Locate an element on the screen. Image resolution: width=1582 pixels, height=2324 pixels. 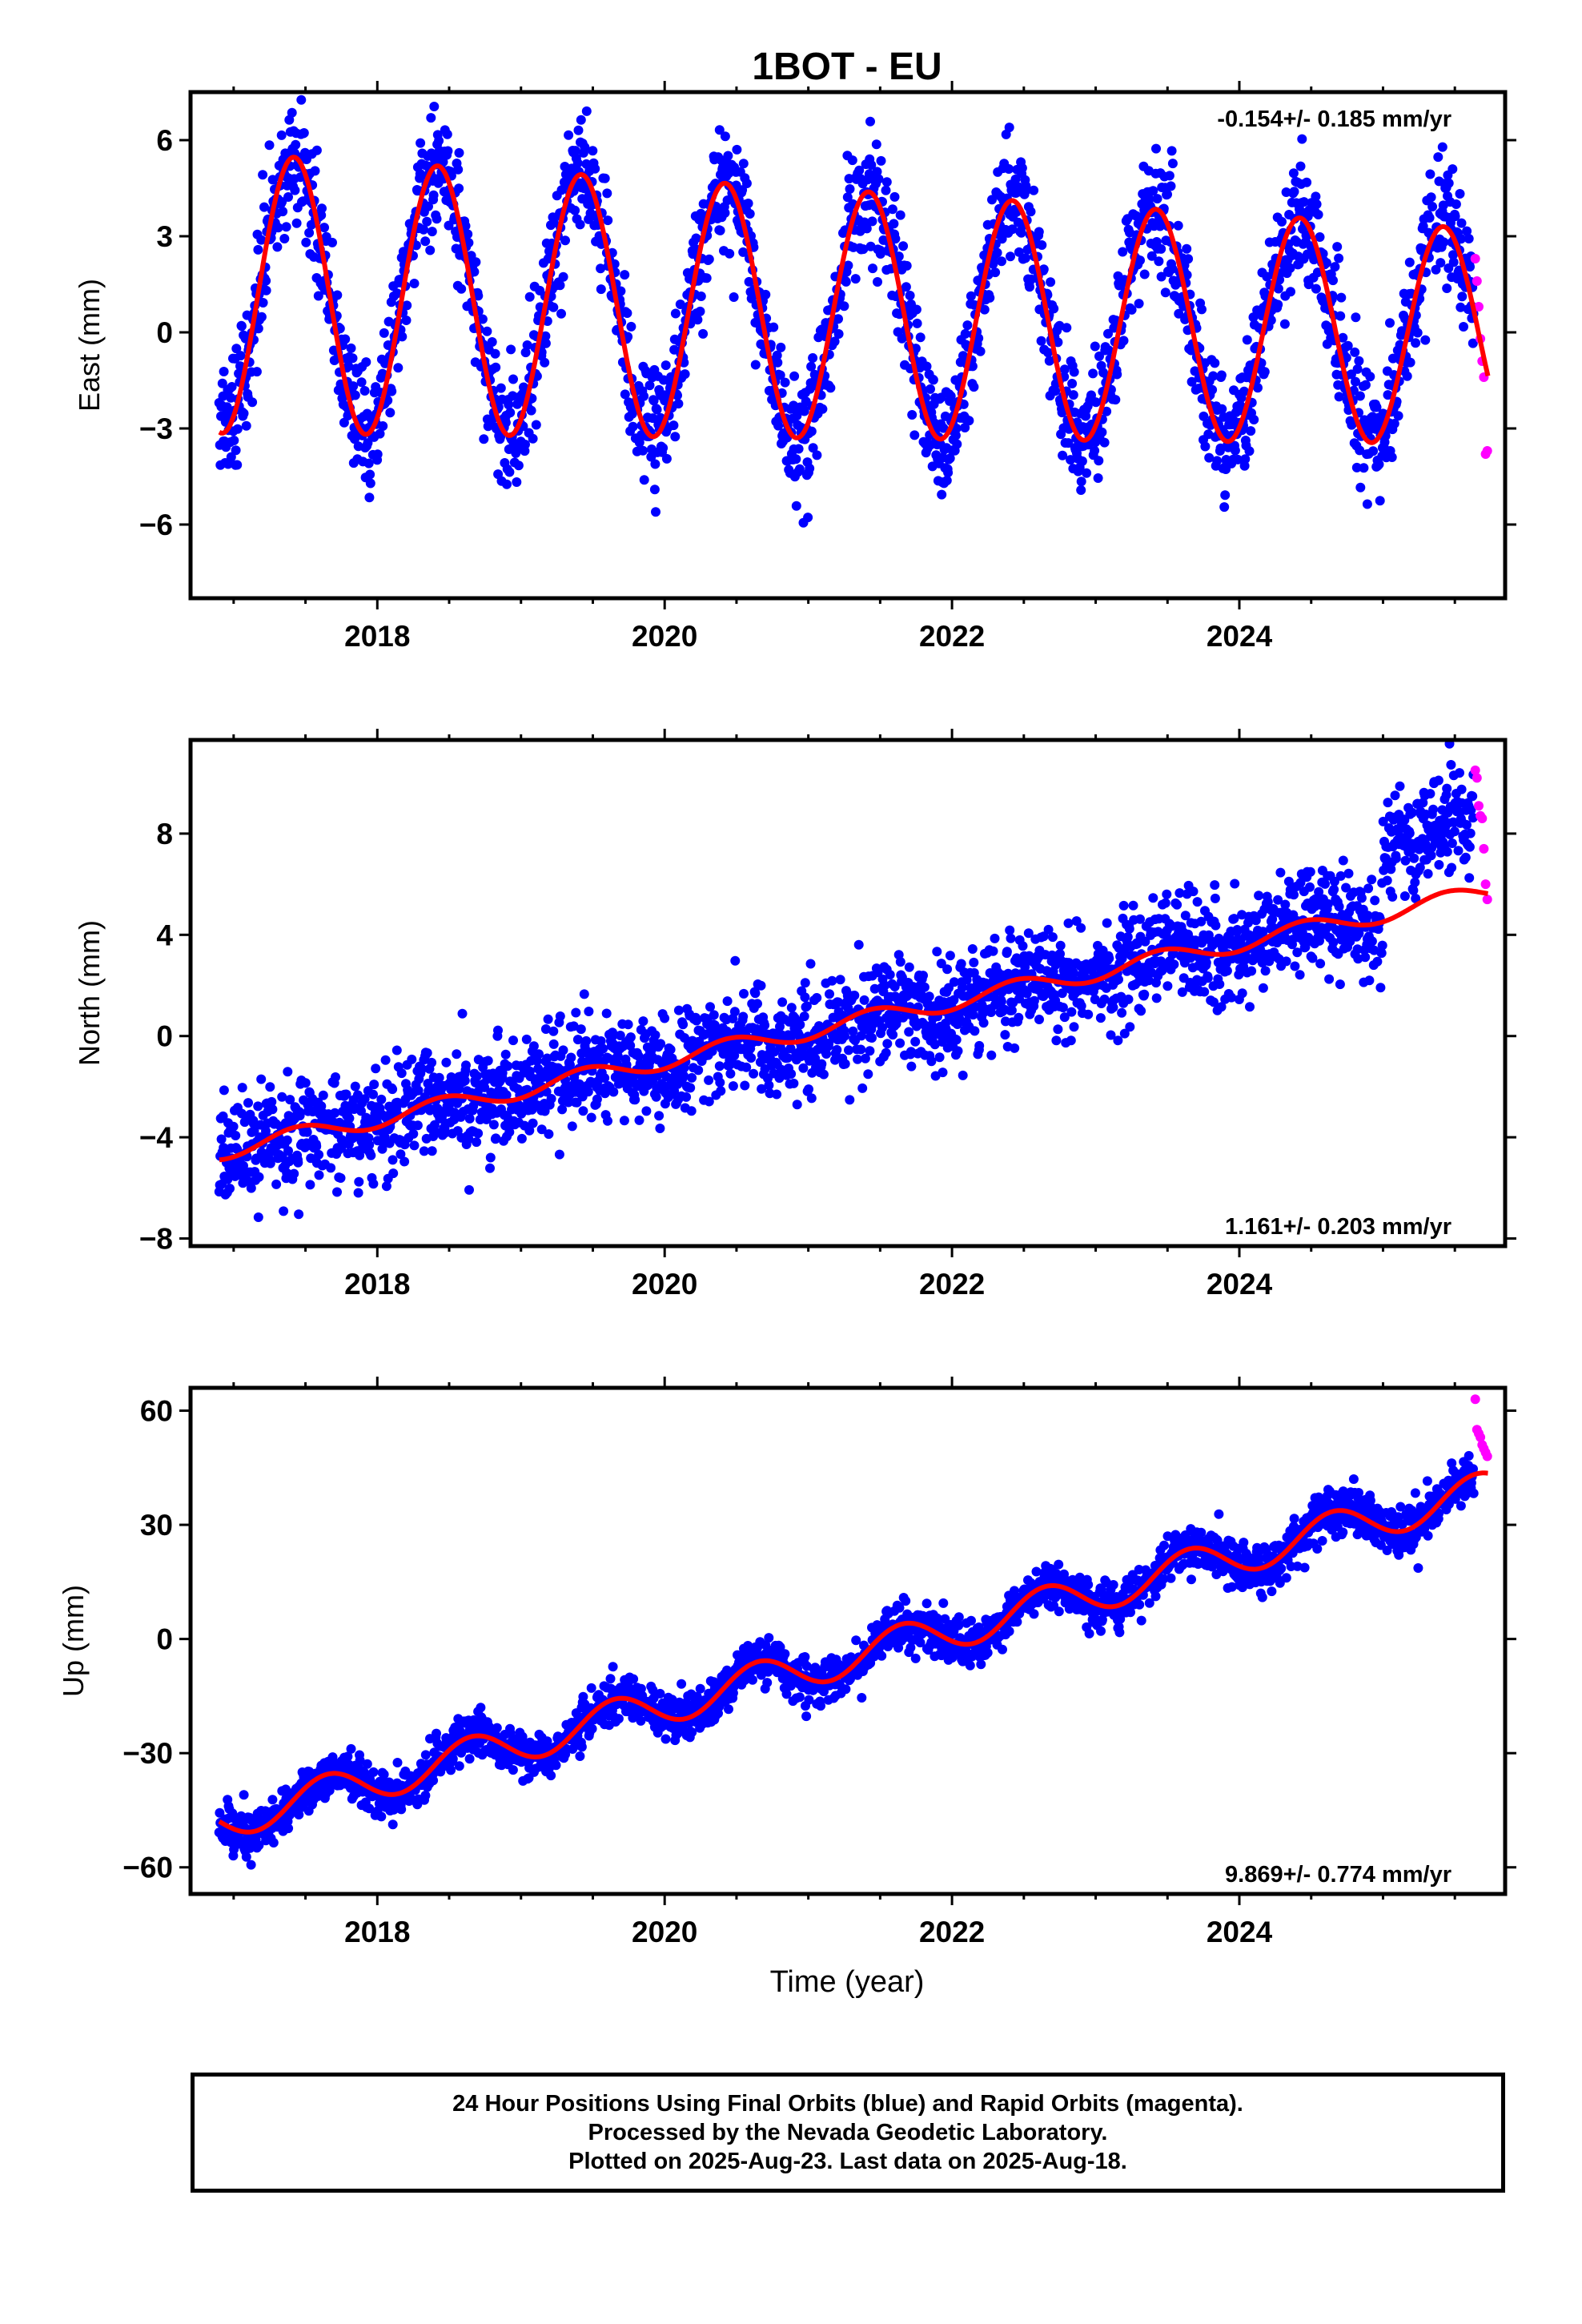
north-rapid-point is located at coordinates (1479, 806).